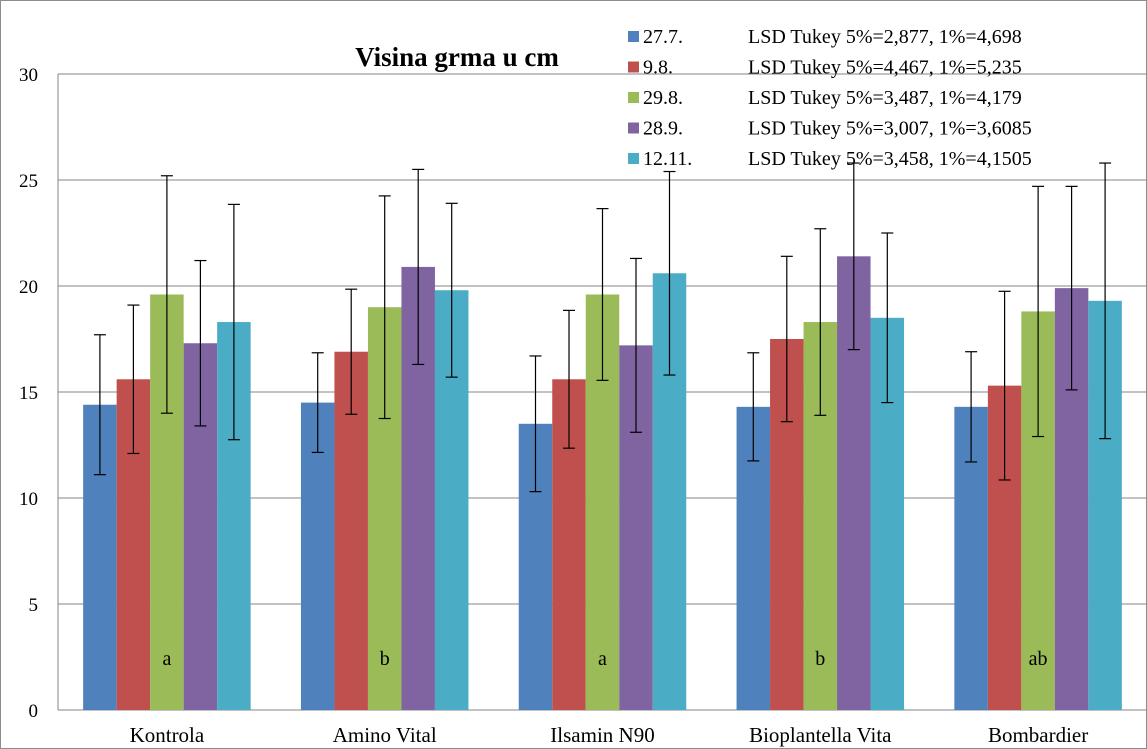 Image resolution: width=1147 pixels, height=749 pixels. I want to click on x-tick-label: Bioplantella Vita, so click(820, 735).